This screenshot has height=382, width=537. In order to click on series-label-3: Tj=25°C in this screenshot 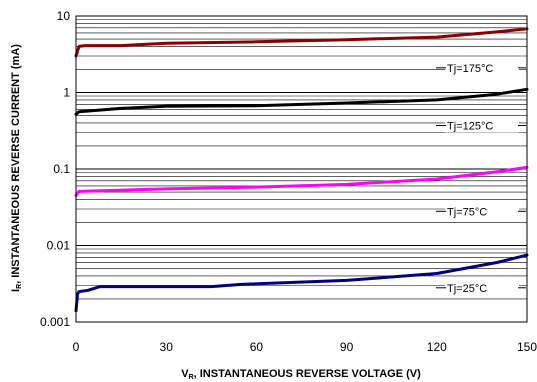, I will do `click(467, 289)`.